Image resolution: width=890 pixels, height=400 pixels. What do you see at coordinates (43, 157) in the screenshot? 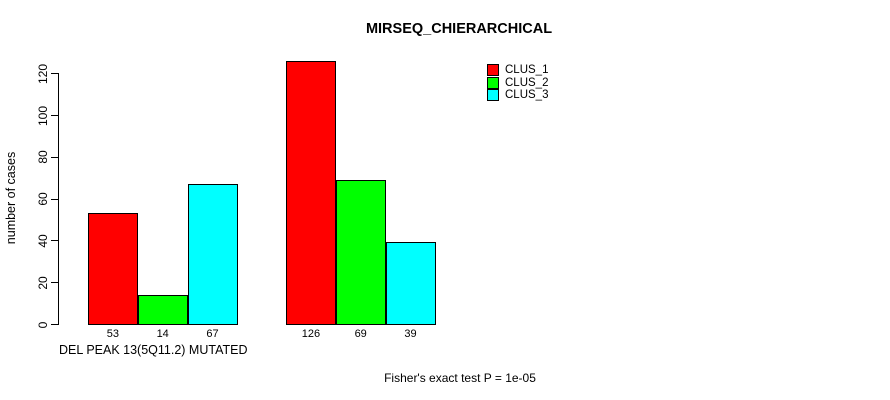
I see `y-axis-tick-label: 80` at bounding box center [43, 157].